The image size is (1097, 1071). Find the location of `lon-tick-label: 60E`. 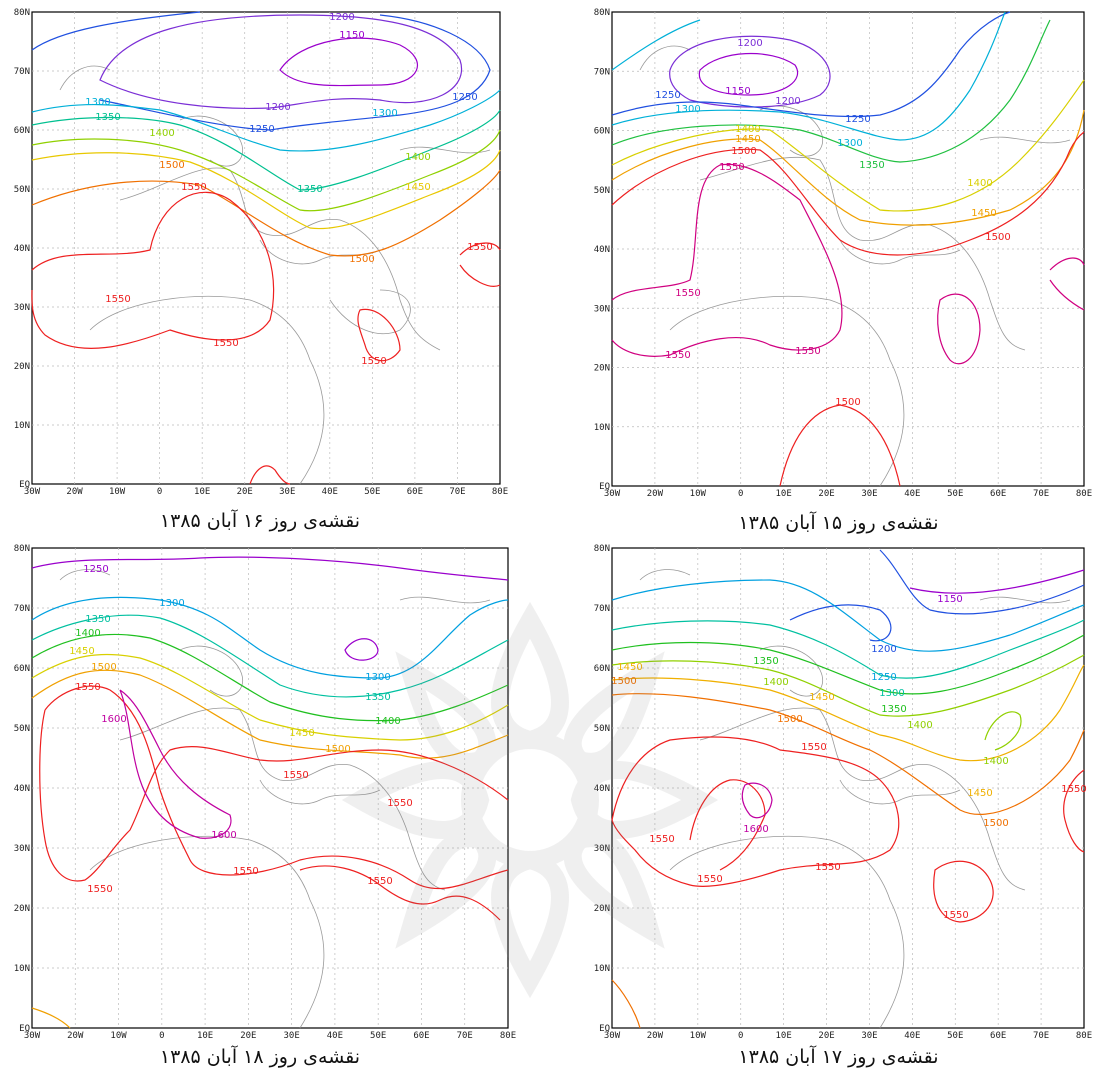

lon-tick-label: 60E is located at coordinates (415, 492).